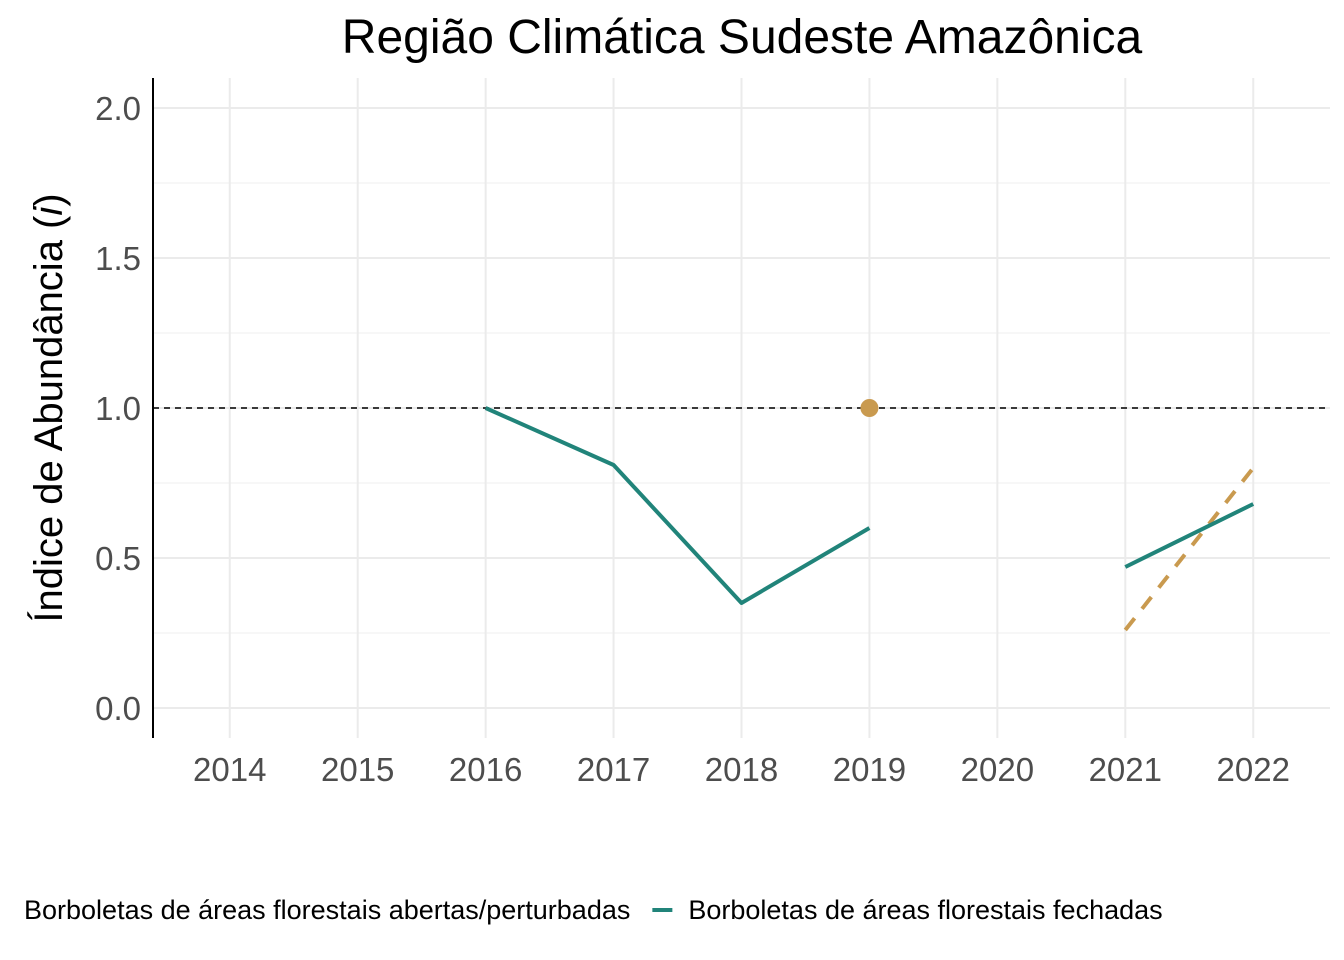  I want to click on x-tick-labels: 2014 2015 2016 2017 2018 2019 2020 2021 2022, so click(741, 769).